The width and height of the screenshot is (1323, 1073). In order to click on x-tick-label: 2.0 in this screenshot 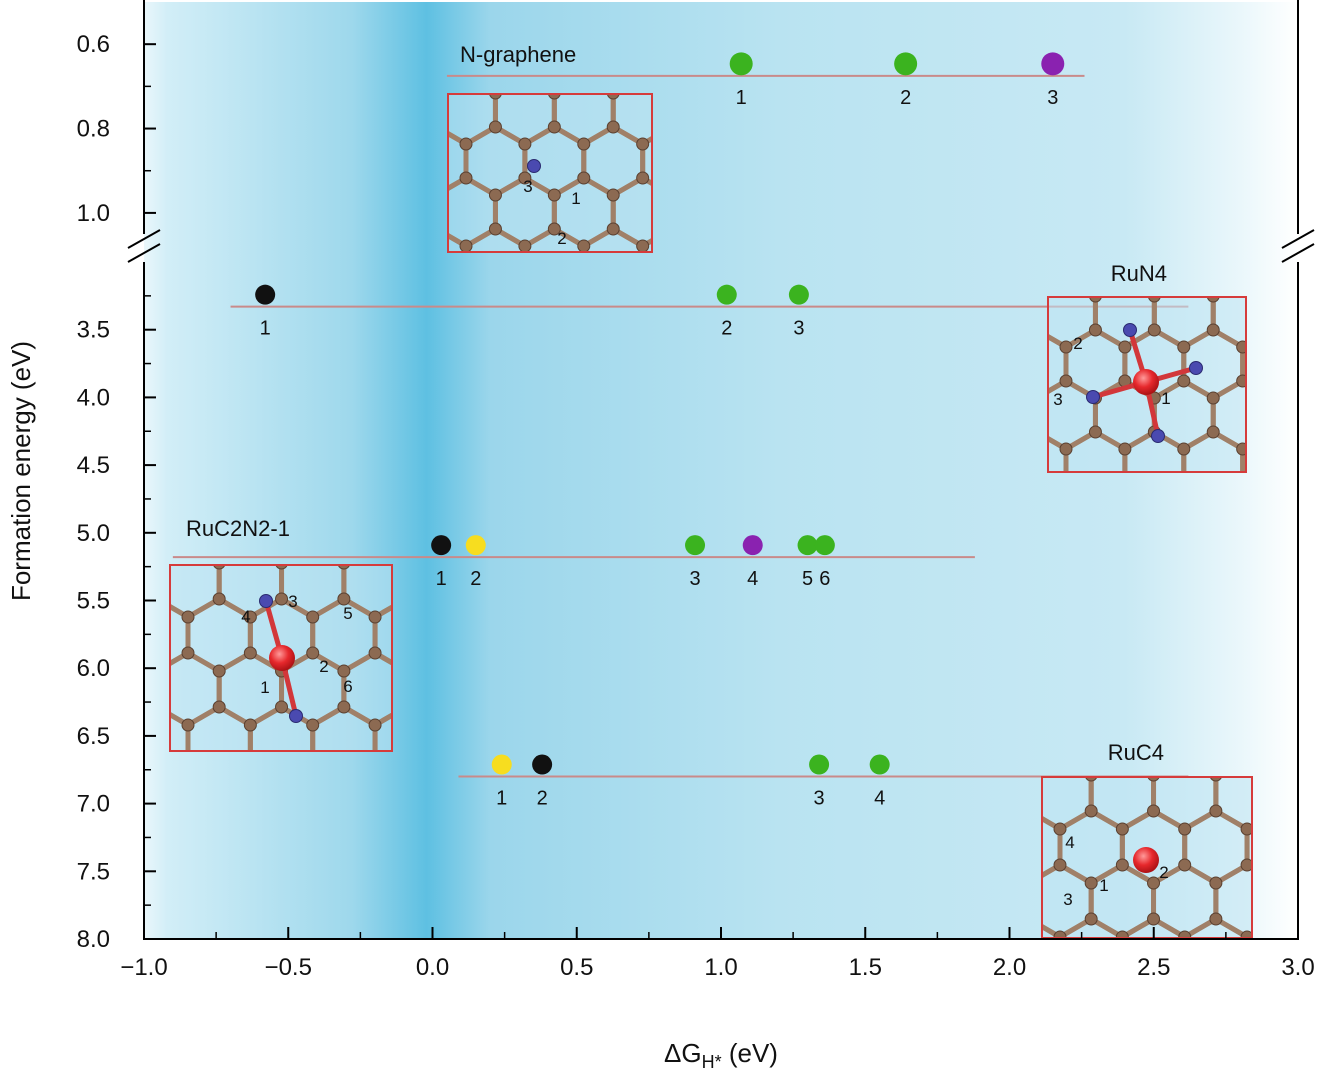, I will do `click(1009, 967)`.